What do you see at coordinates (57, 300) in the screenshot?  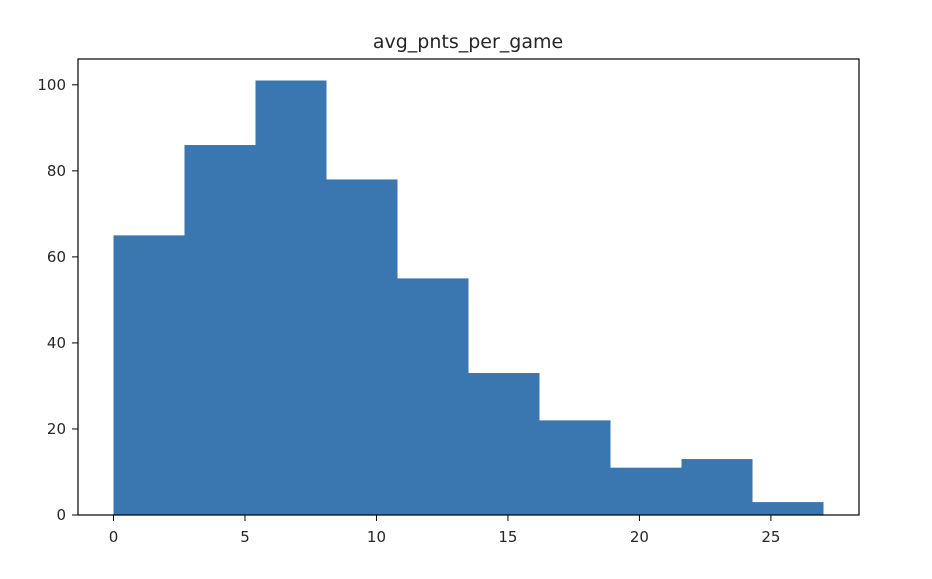 I see `y-axis: 0 20 40 60 80 100` at bounding box center [57, 300].